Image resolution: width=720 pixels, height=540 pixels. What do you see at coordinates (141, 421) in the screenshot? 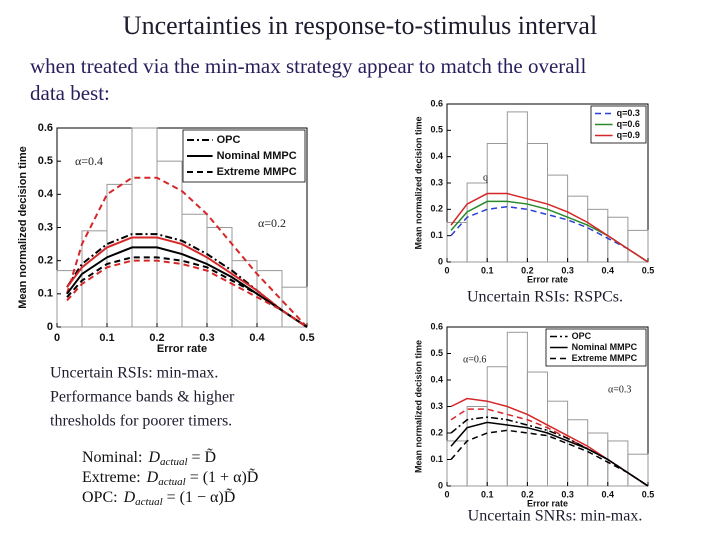
I see `caption: thresholds for poorer timers.` at bounding box center [141, 421].